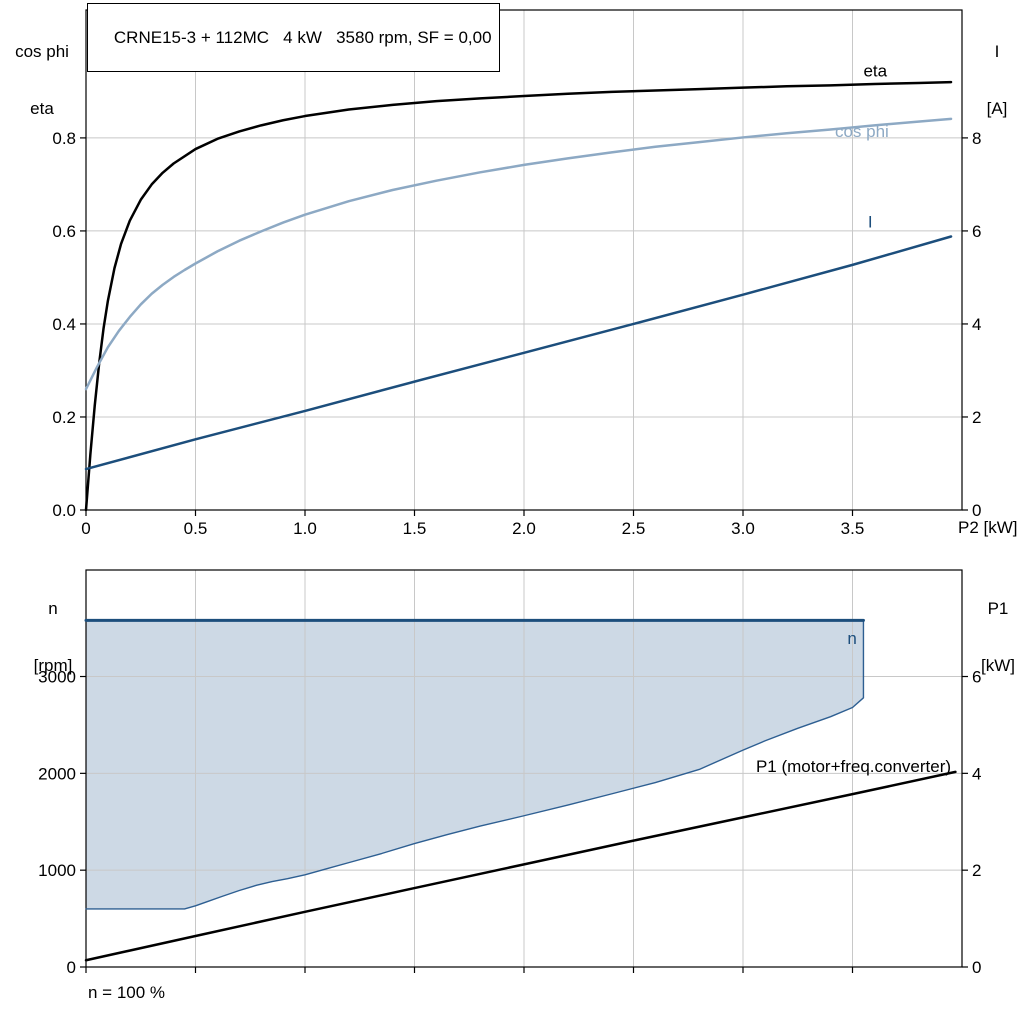  What do you see at coordinates (53, 665) in the screenshot?
I see `speed-axis-label-line2: [rpm]` at bounding box center [53, 665].